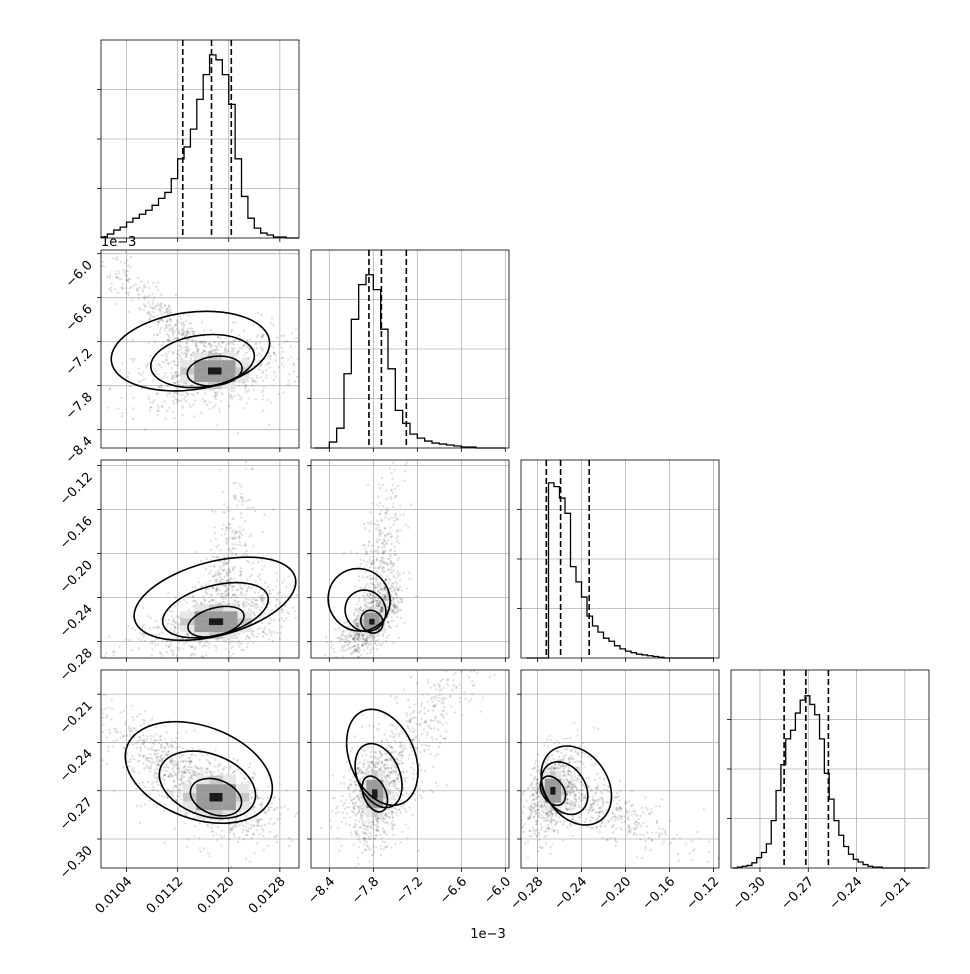 The width and height of the screenshot is (970, 974). Describe the element at coordinates (829, 782) in the screenshot. I see `histogram-step` at that location.